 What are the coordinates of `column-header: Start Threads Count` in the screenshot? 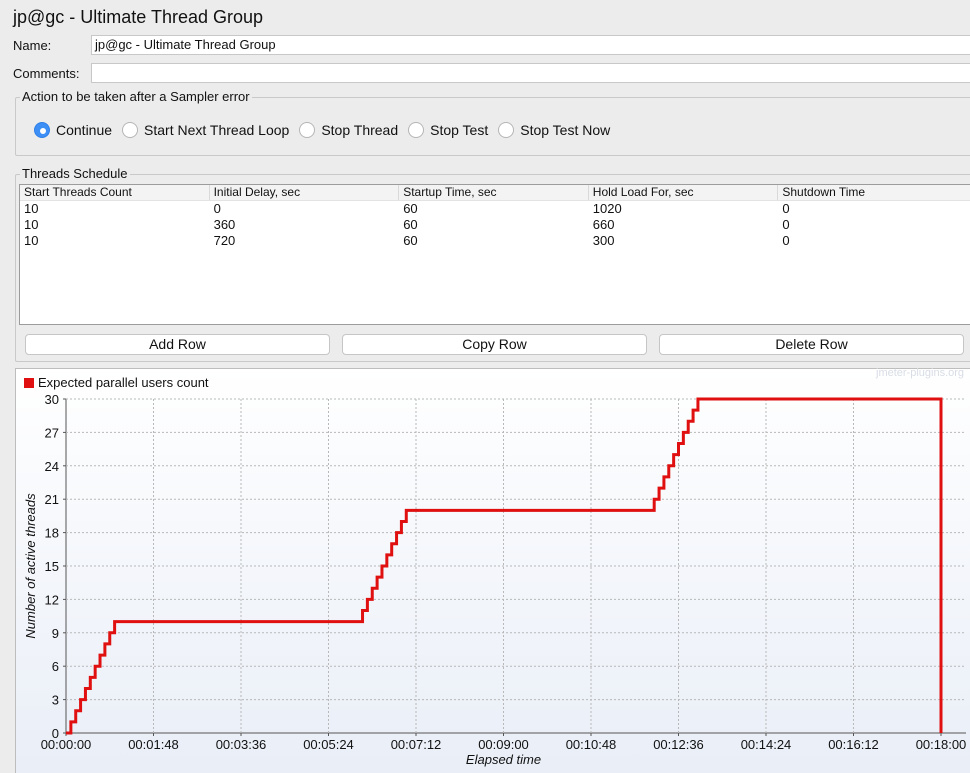 It's located at (115, 192).